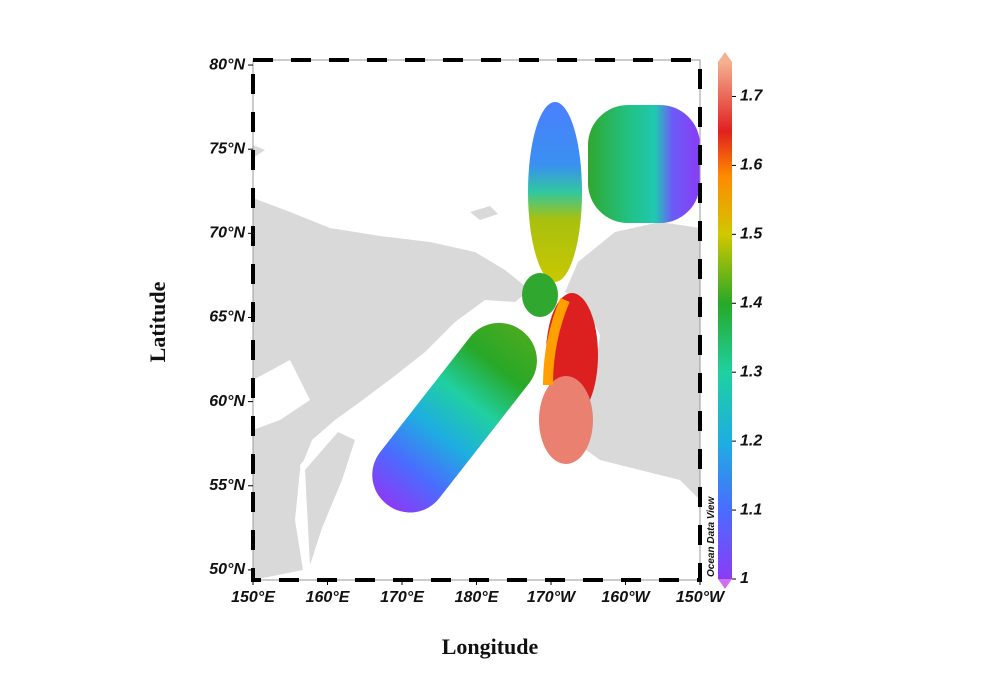  I want to click on colorbar-tick-label: 1.5, so click(751, 234).